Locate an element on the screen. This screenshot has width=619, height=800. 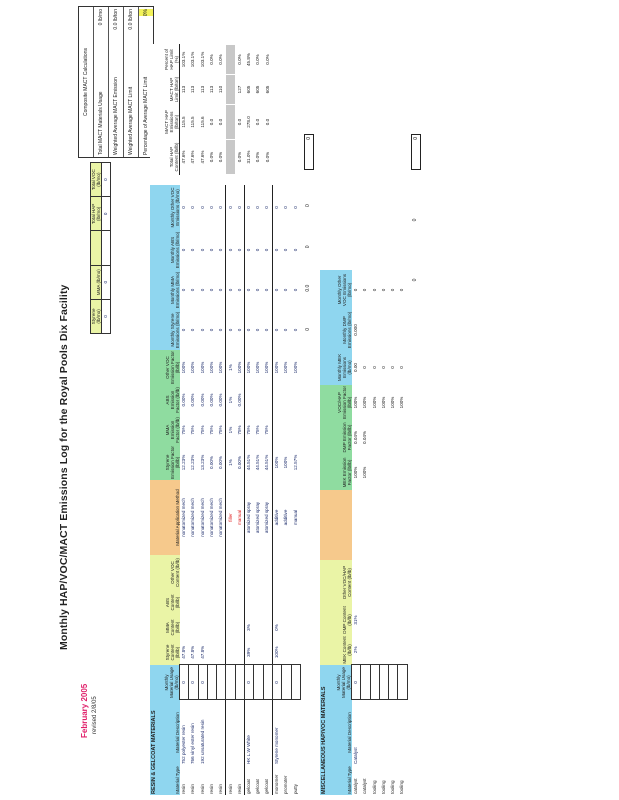
cell-abs-ef: 1% is located at coordinates (230, 400).